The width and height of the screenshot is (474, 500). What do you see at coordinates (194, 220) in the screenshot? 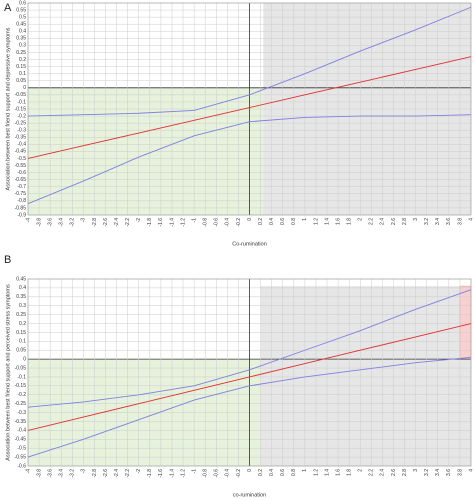
I see `x-tick-label: -1` at bounding box center [194, 220].